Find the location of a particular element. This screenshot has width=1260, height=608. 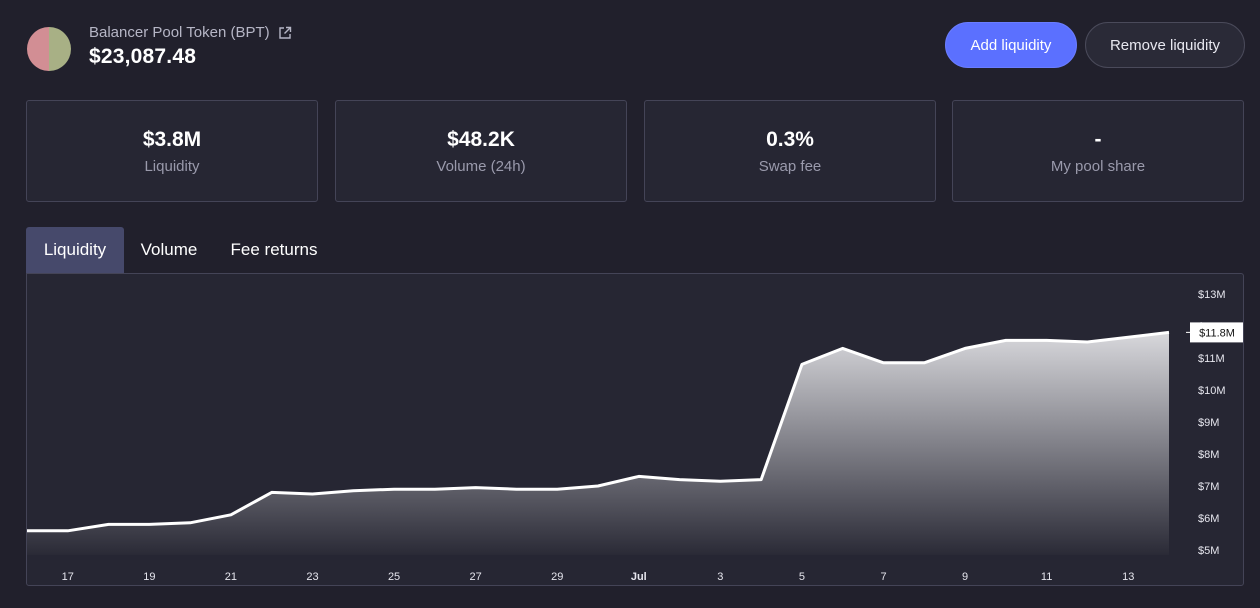

stat-card-volume: $48.2K Volume (24h) is located at coordinates (481, 151).